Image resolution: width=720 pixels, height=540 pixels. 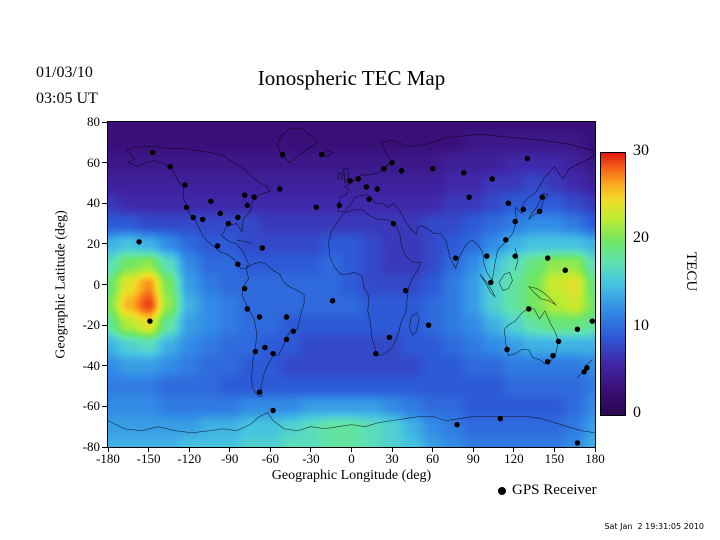 What do you see at coordinates (473, 458) in the screenshot?
I see `x-tick-label: 90` at bounding box center [473, 458].